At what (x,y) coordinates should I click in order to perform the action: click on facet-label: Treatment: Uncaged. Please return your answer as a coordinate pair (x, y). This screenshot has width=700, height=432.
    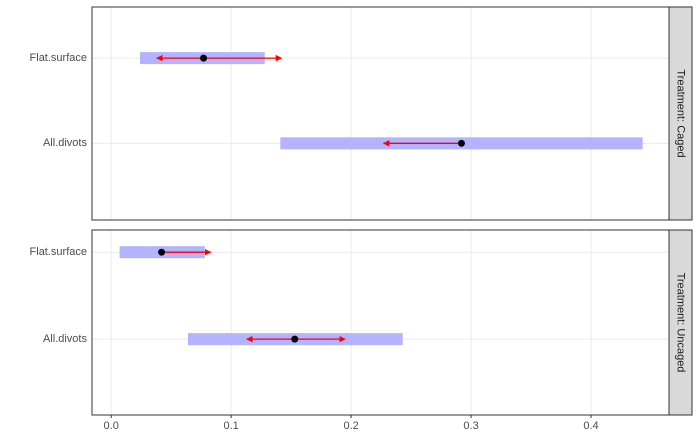
    Looking at the image, I should click on (681, 323).